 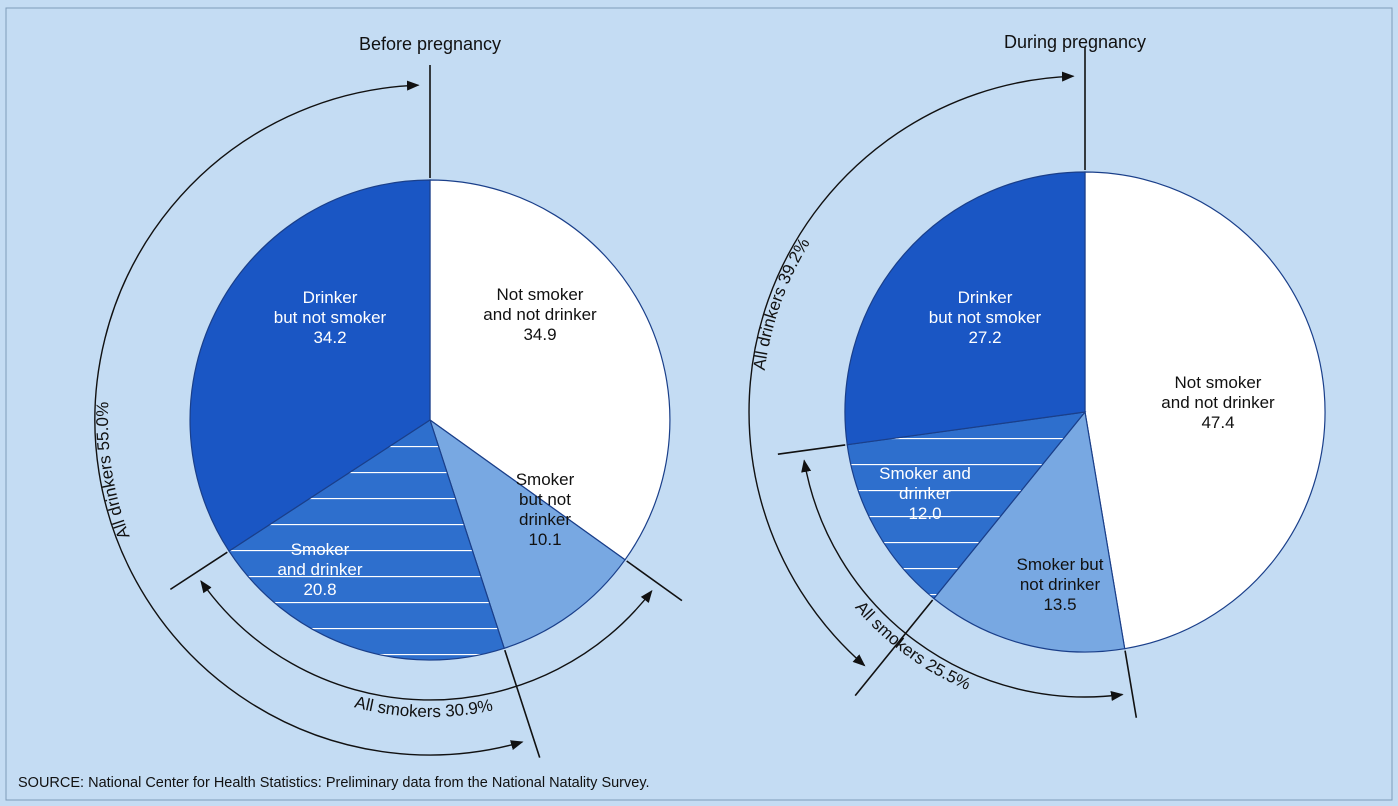 What do you see at coordinates (984, 337) in the screenshot?
I see `slice-value-label: 27.2` at bounding box center [984, 337].